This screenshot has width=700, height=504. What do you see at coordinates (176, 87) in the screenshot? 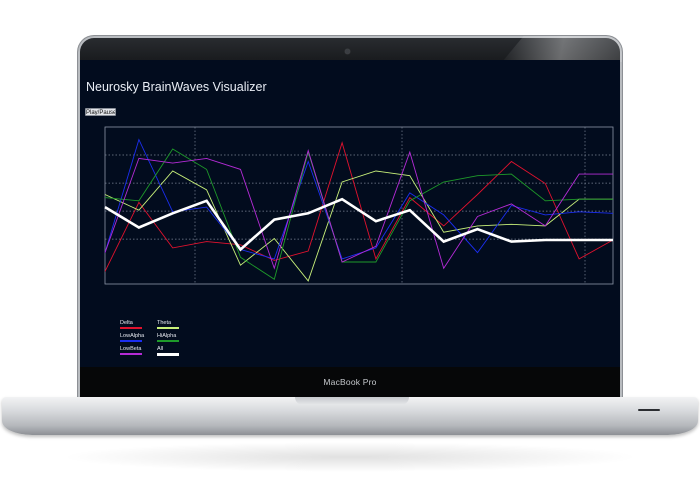
I see `app-title: Neurosky BrainWaves Visualizer` at bounding box center [176, 87].